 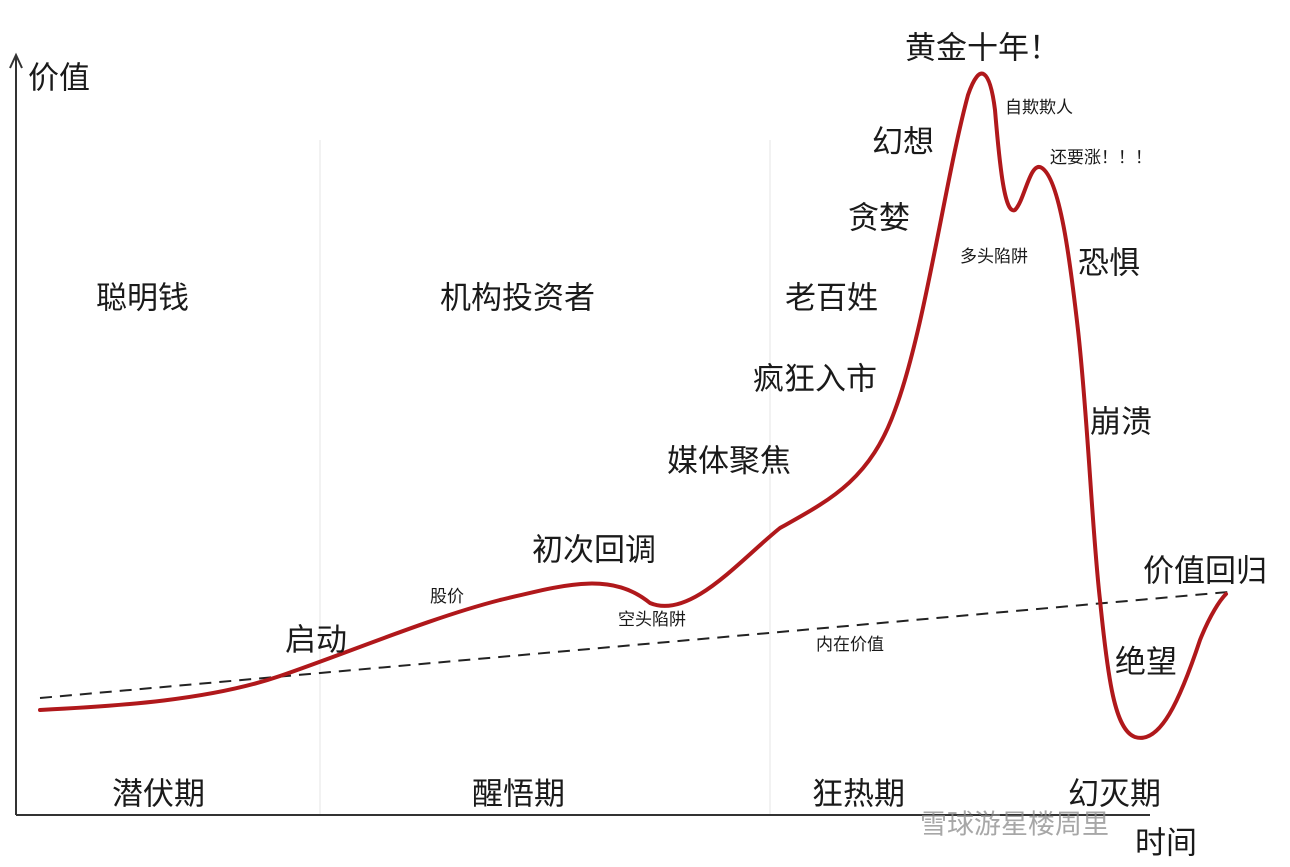 I want to click on curve-label: 价值回归, so click(x=1205, y=572).